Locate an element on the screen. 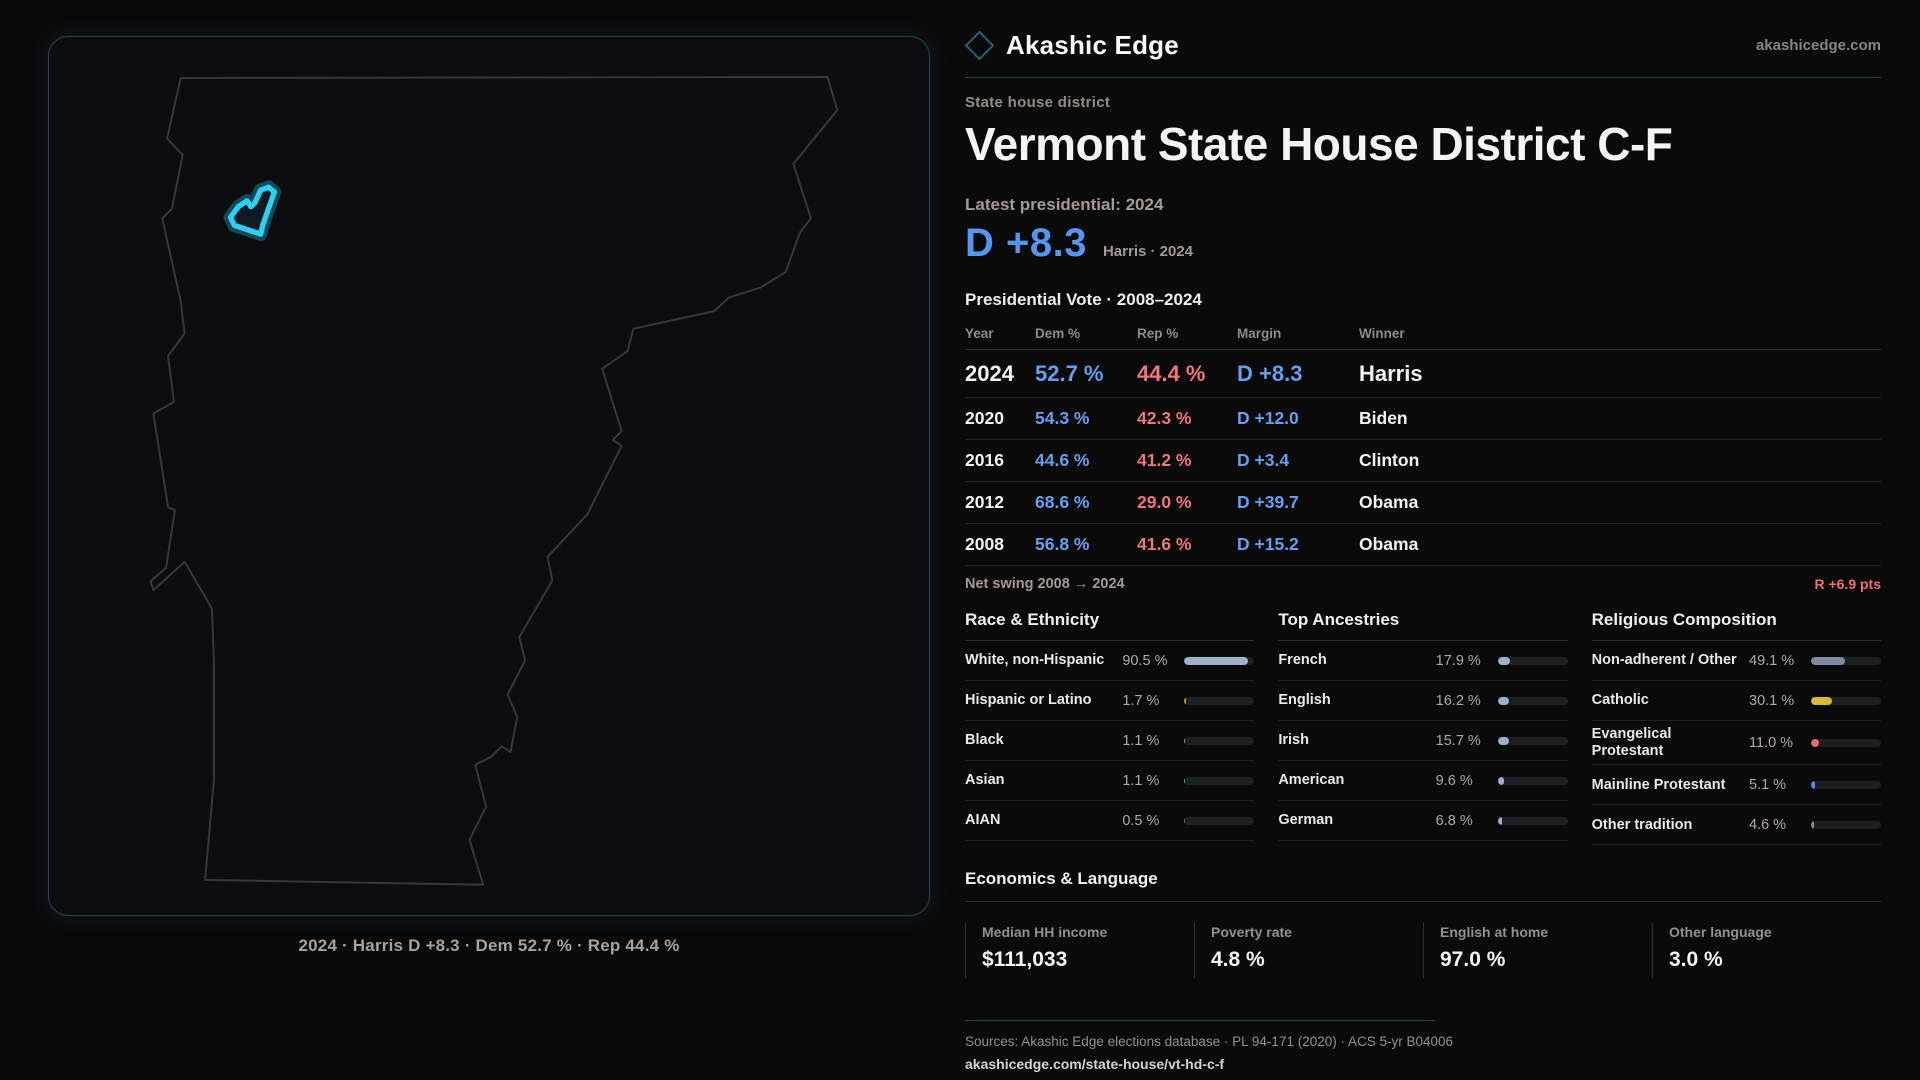 Image resolution: width=1920 pixels, height=1080 pixels. stat-value: 49.1 % is located at coordinates (1772, 660).